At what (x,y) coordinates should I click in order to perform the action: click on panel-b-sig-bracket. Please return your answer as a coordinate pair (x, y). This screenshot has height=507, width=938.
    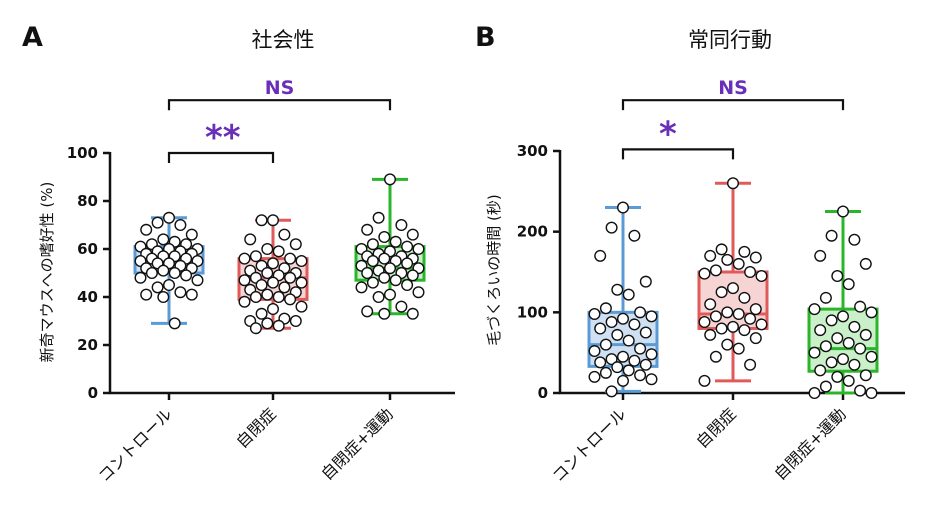
    Looking at the image, I should click on (733, 105).